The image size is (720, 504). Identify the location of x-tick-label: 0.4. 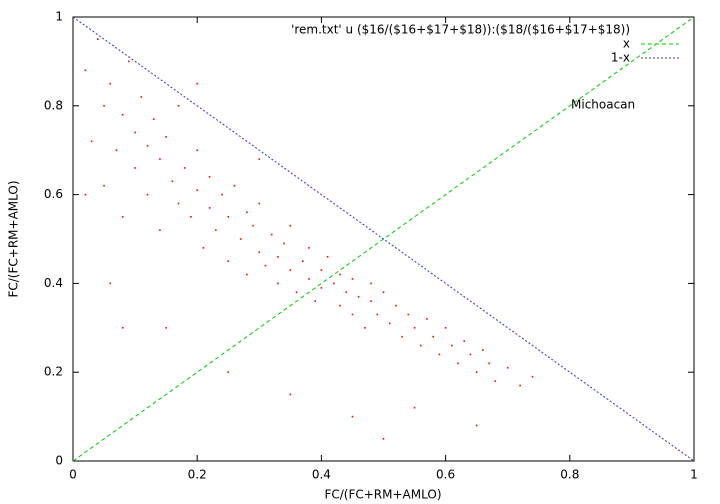
(321, 475).